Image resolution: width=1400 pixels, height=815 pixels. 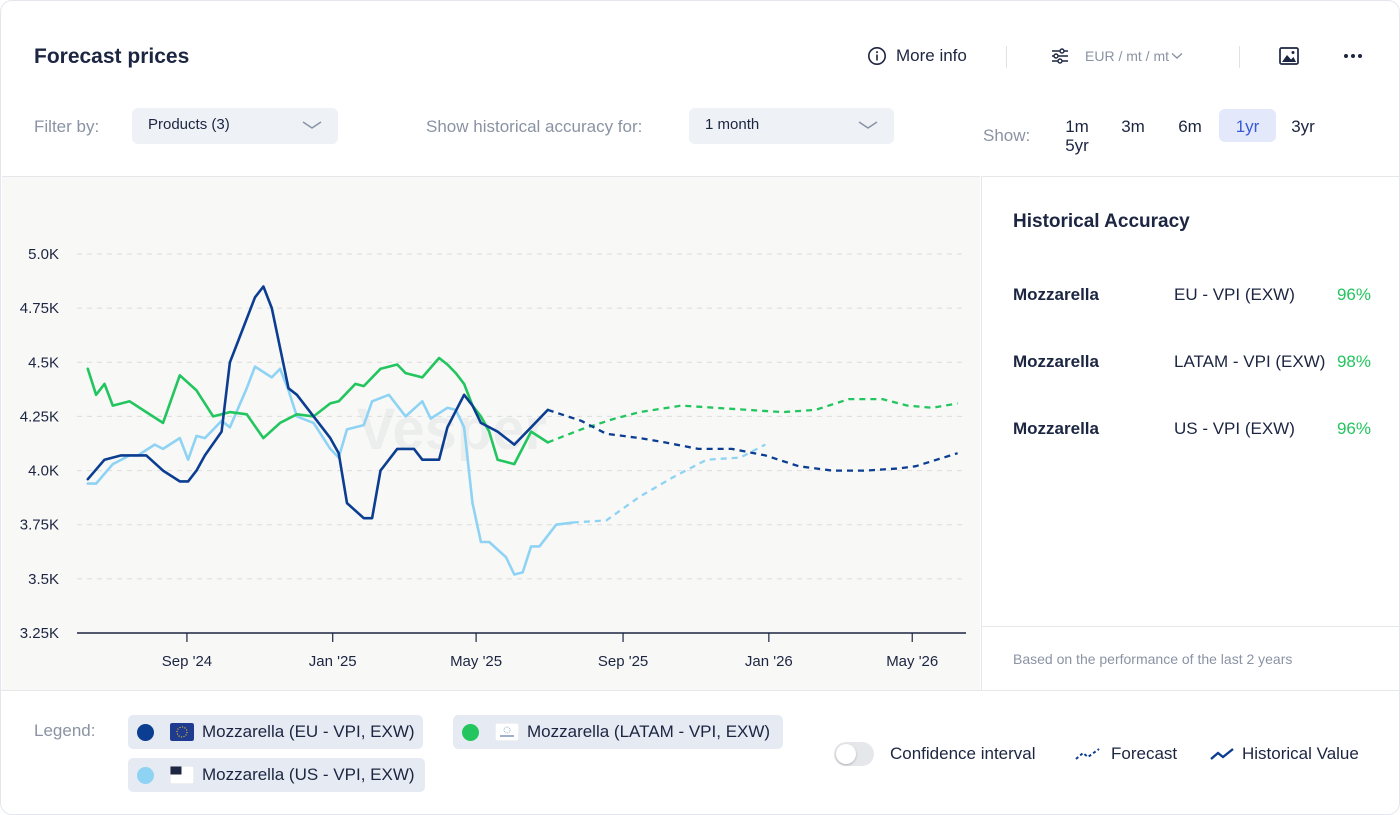 What do you see at coordinates (1247, 125) in the screenshot?
I see `range-1yr: 1yr` at bounding box center [1247, 125].